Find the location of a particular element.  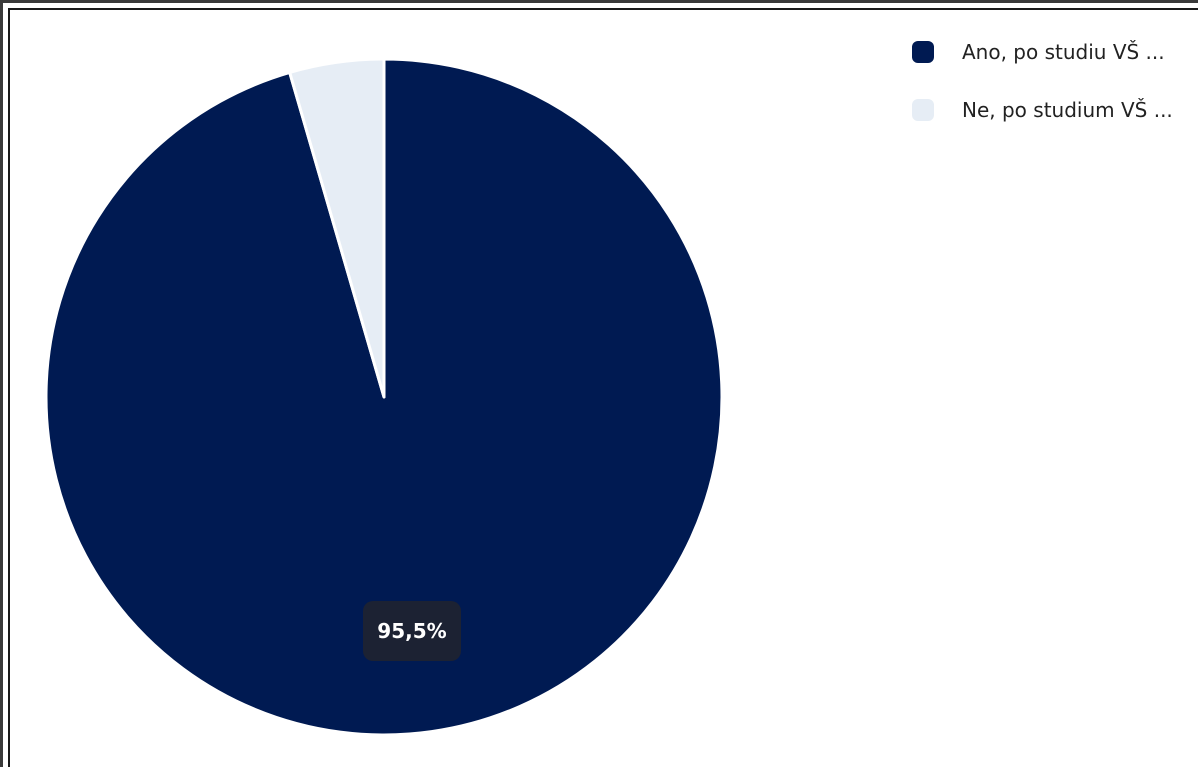

legend-swatch-ano is located at coordinates (923, 52).